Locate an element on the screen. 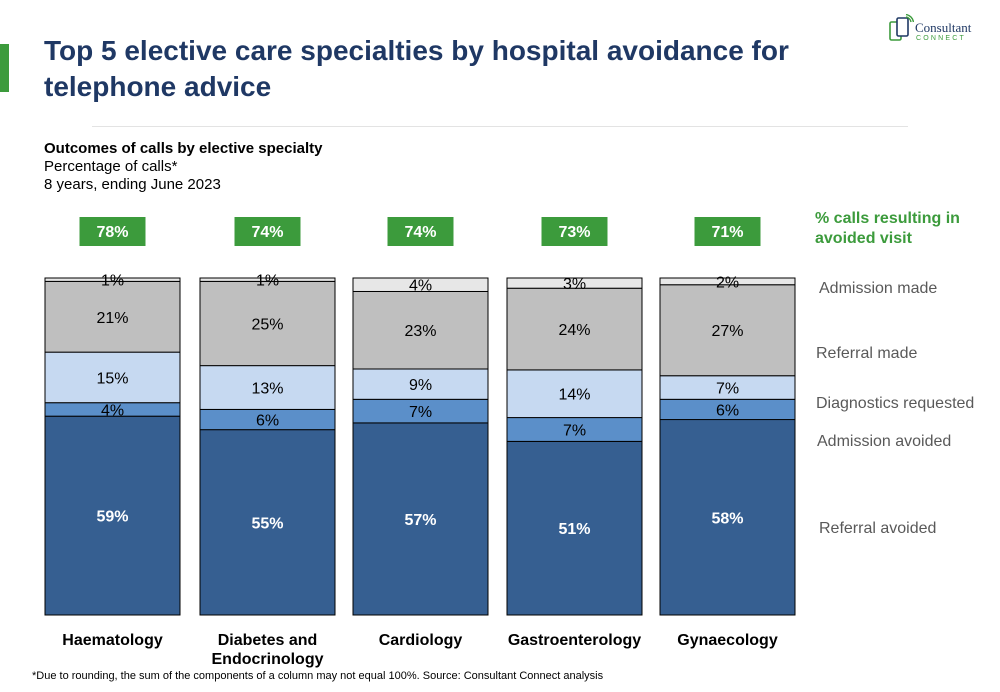  avoided-visit-heading-line1: % calls resulting in is located at coordinates (887, 218).